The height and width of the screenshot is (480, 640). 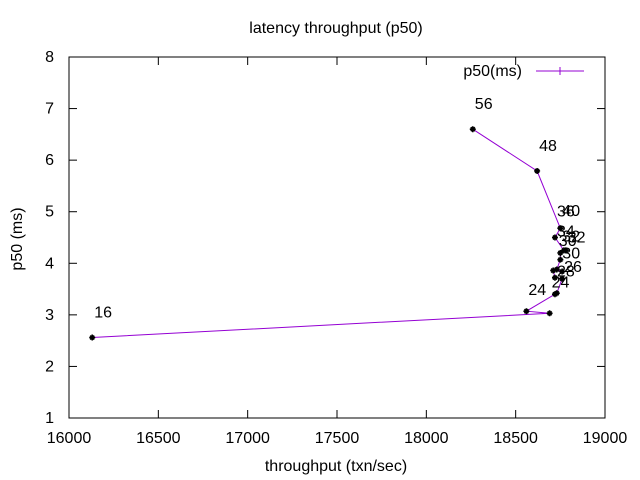 What do you see at coordinates (69, 438) in the screenshot?
I see `x-tick-label: 16000` at bounding box center [69, 438].